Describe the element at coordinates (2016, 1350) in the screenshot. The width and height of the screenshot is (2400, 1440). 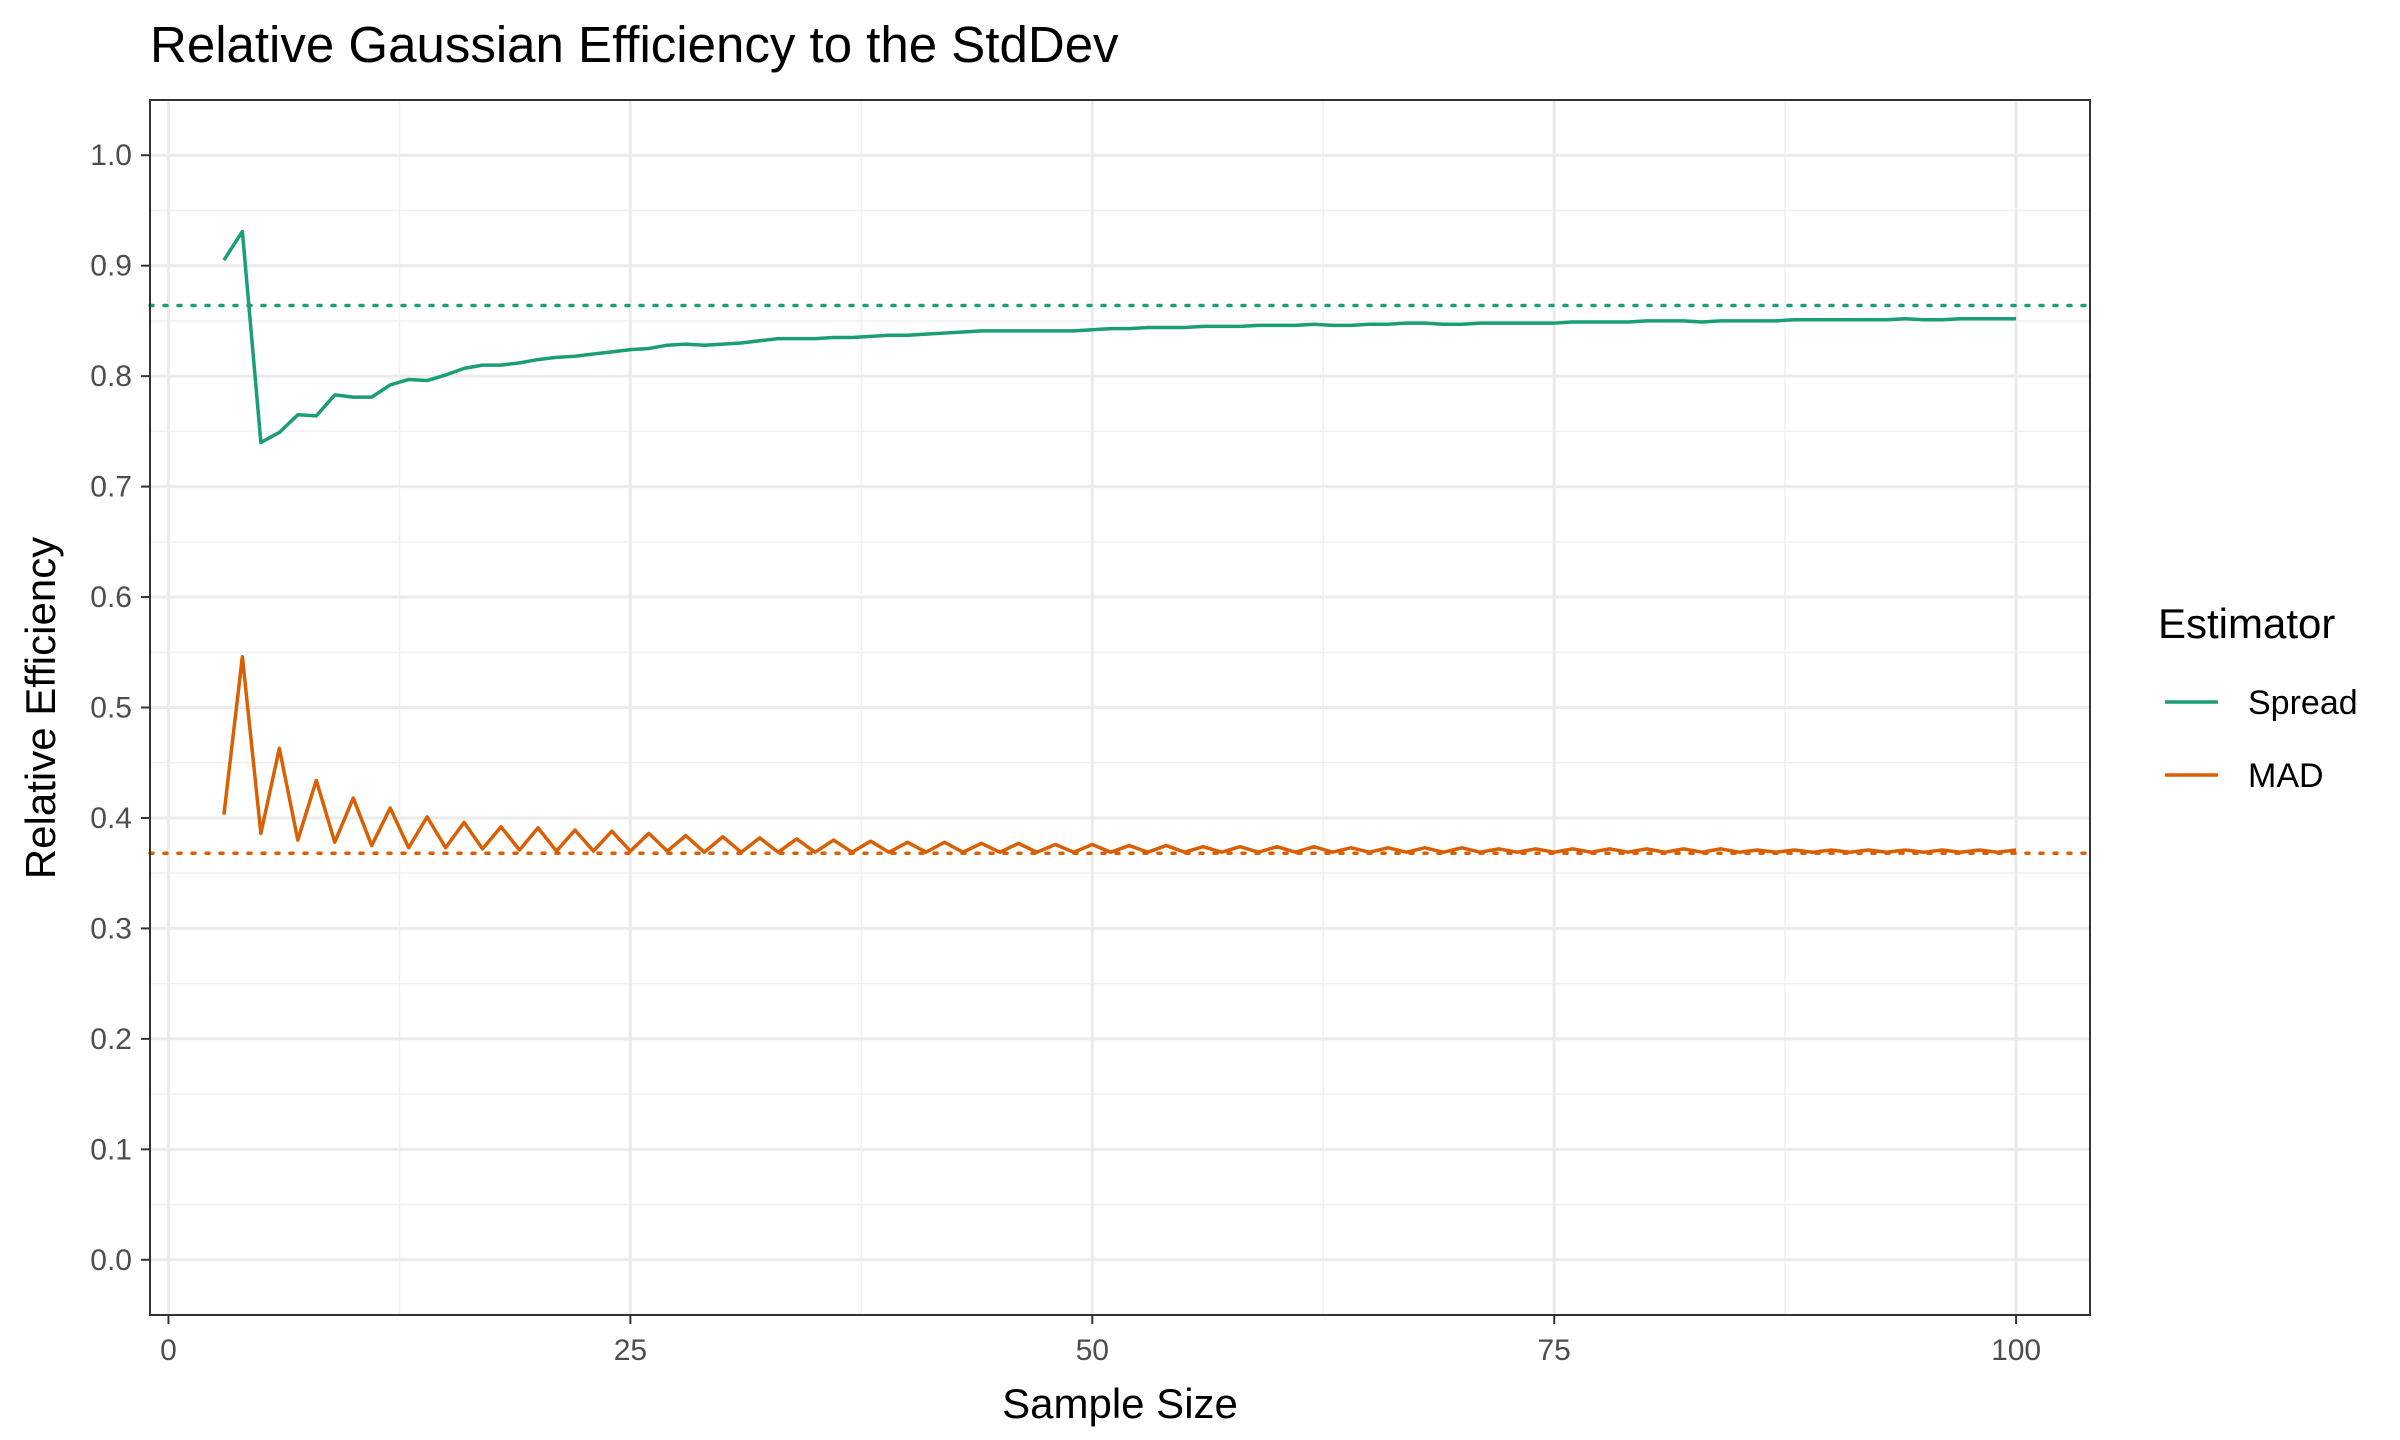
I see `x-tick-label: 100` at that location.